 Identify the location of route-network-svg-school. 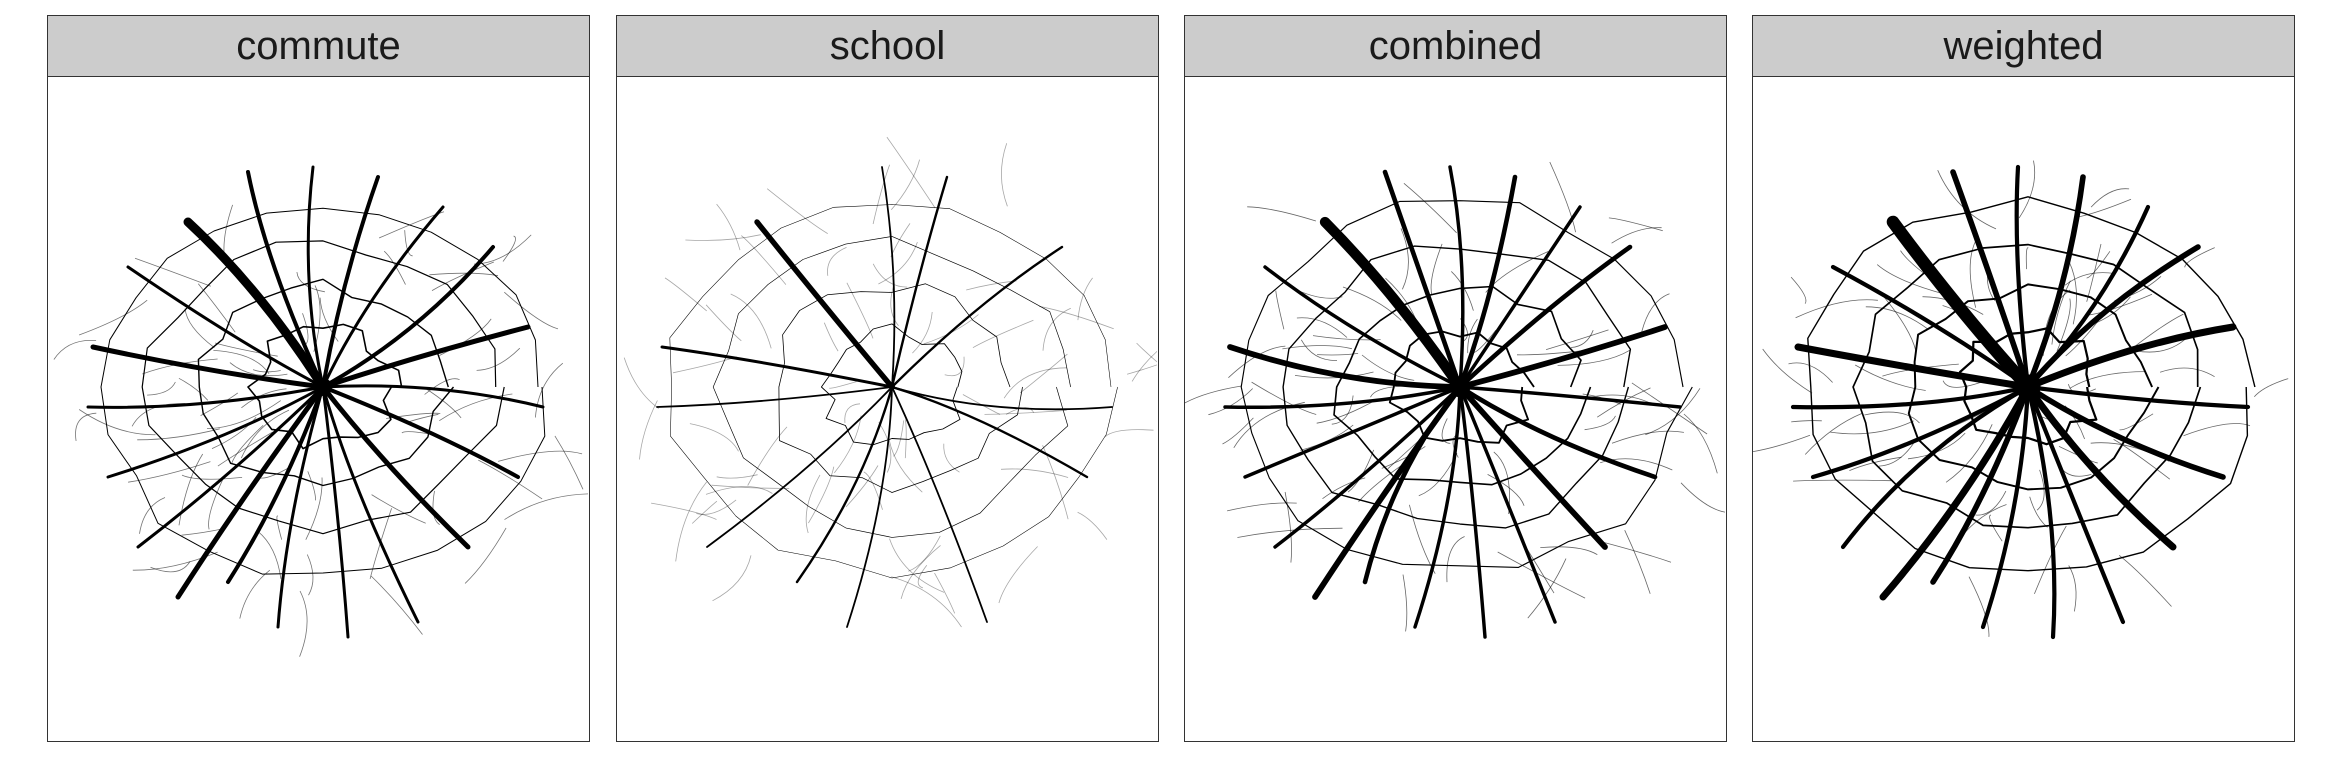
(890, 382).